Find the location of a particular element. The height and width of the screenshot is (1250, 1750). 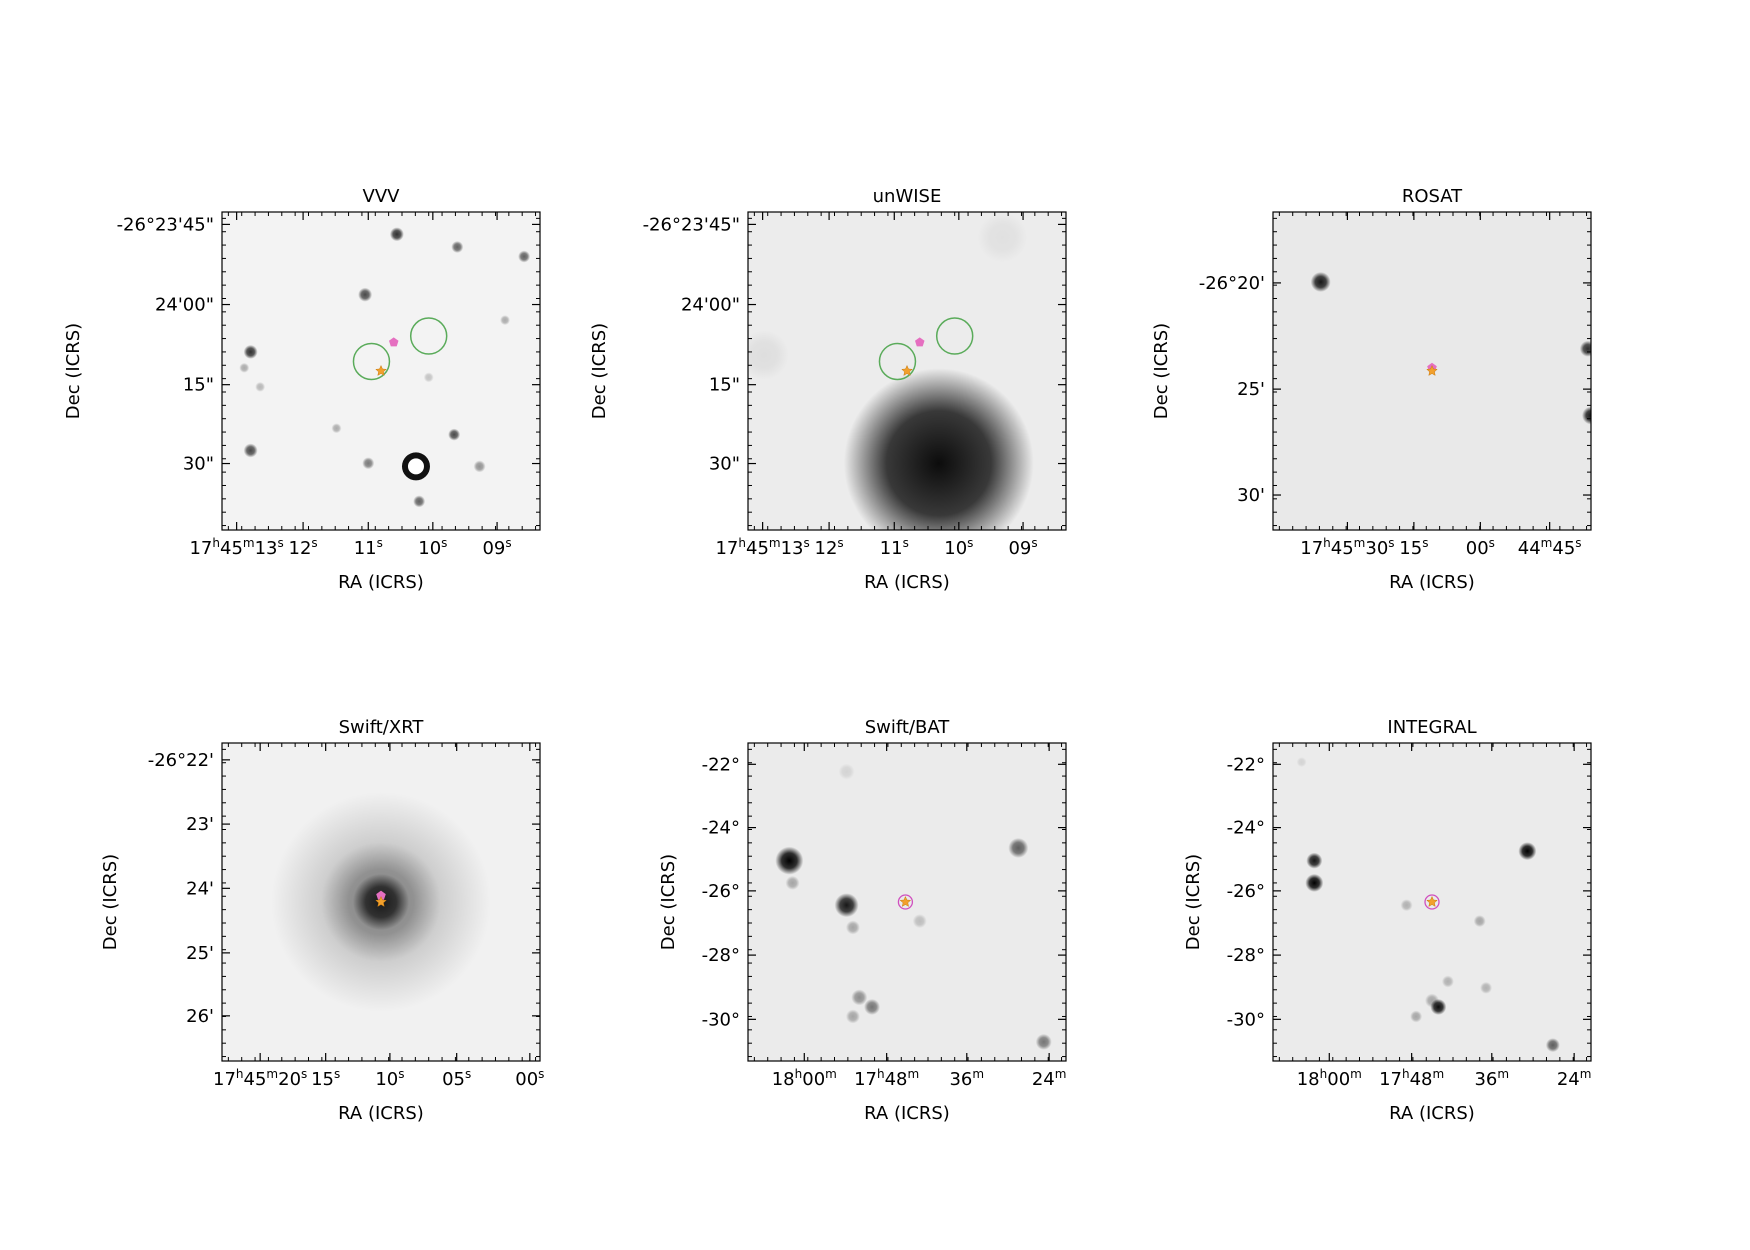

y-tick-label: -24° is located at coordinates (1246, 828).